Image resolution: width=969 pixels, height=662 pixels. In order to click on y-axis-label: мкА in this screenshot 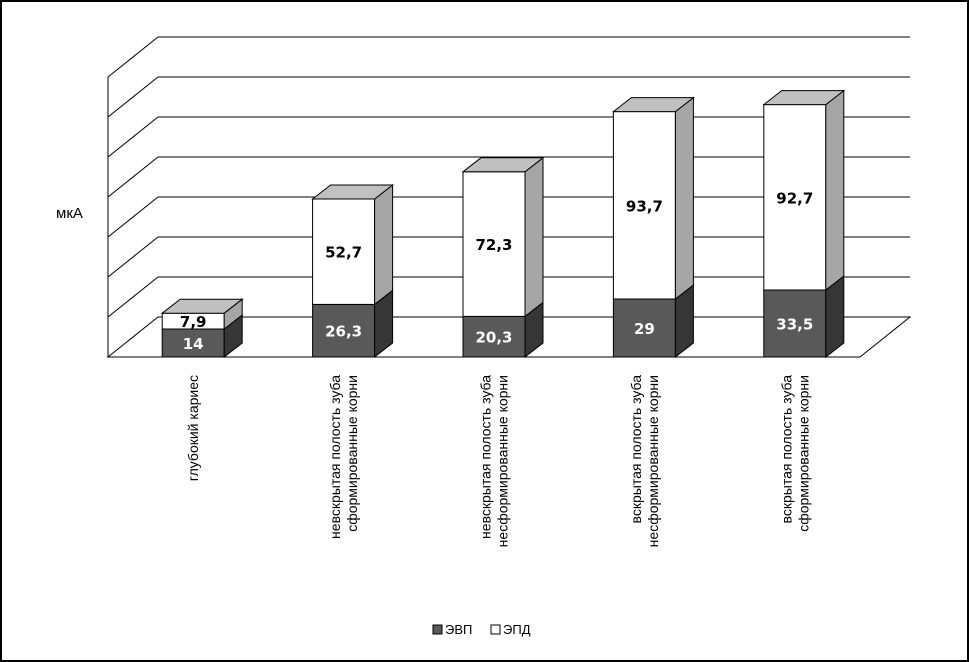, I will do `click(69, 213)`.